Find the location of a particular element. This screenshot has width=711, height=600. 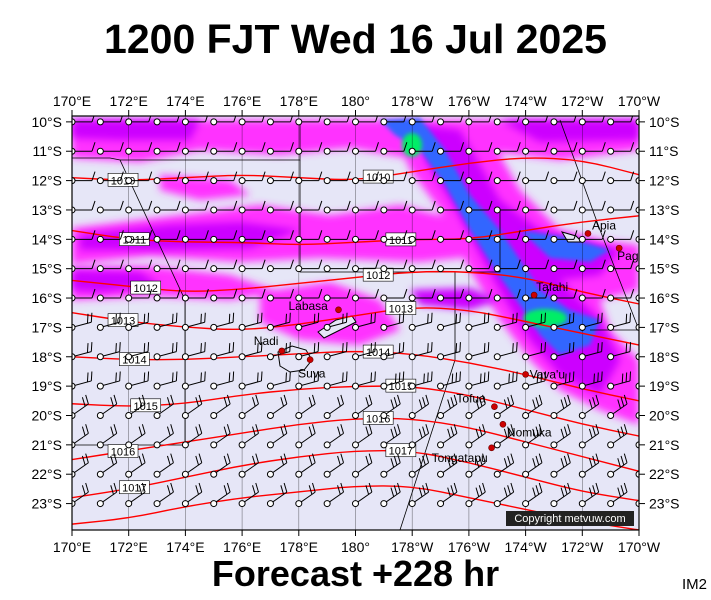

image-code: IM2 is located at coordinates (694, 584).